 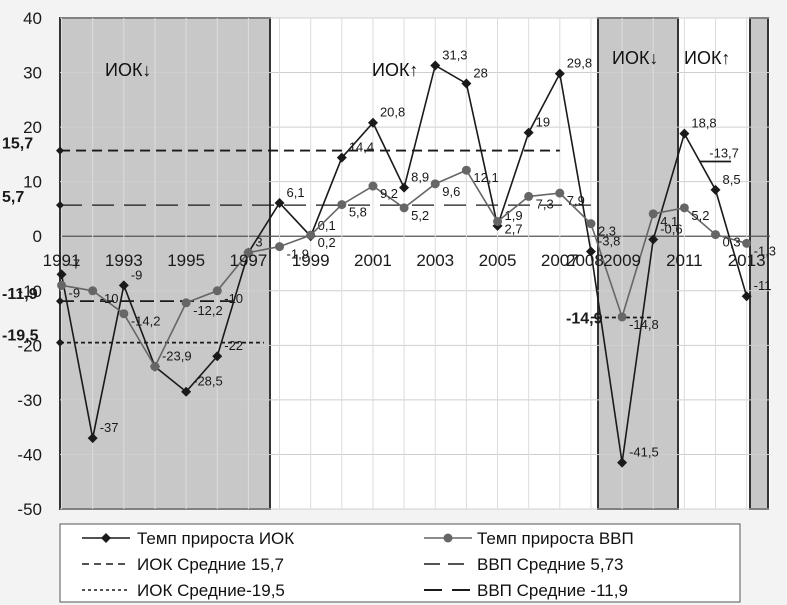 I want to click on x-tick-label: 1993, so click(x=124, y=260).